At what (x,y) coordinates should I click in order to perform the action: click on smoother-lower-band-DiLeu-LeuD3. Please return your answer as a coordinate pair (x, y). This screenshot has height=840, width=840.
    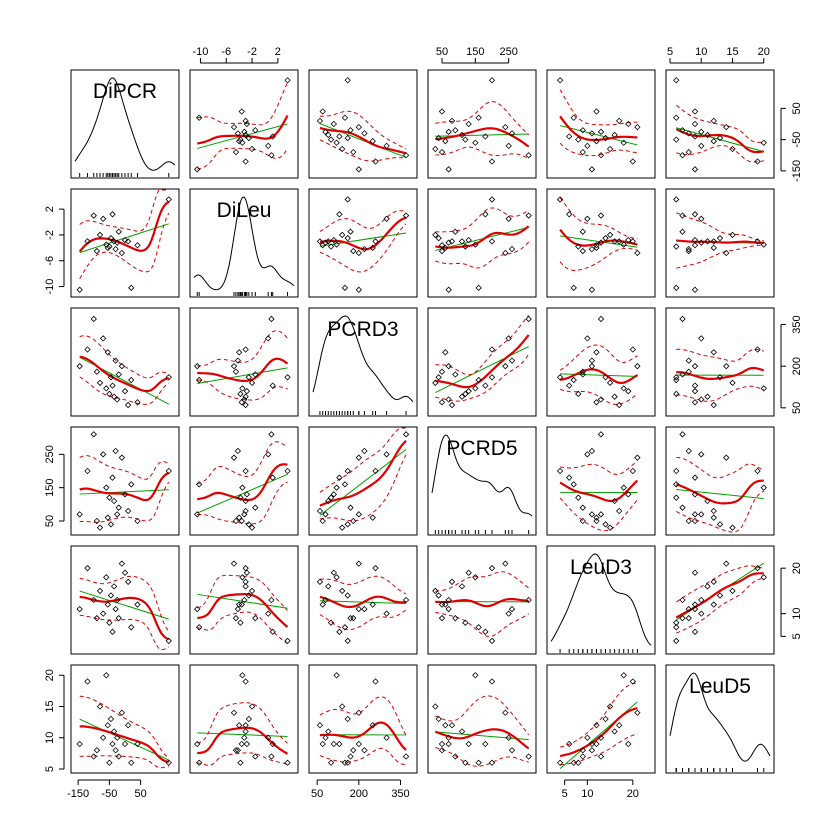
    Looking at the image, I should click on (598, 260).